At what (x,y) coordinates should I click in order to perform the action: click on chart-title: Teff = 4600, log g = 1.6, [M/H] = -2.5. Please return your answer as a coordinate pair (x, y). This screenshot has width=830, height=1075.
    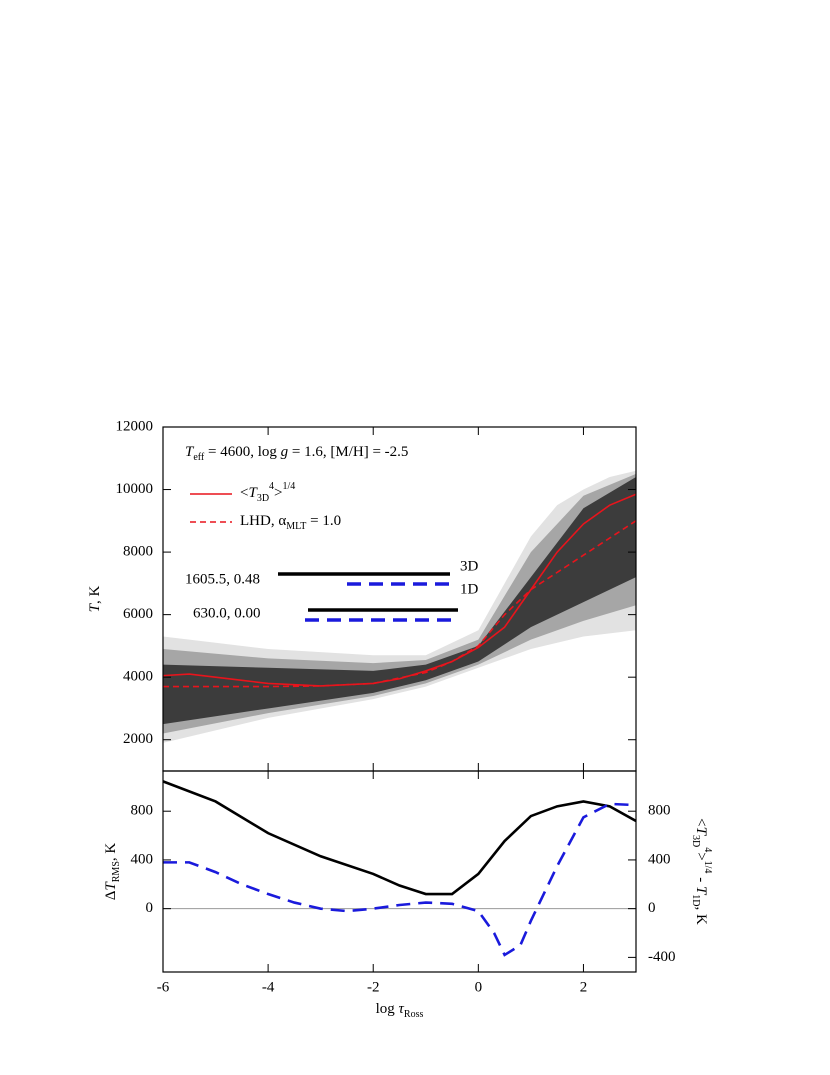
    Looking at the image, I should click on (296, 453).